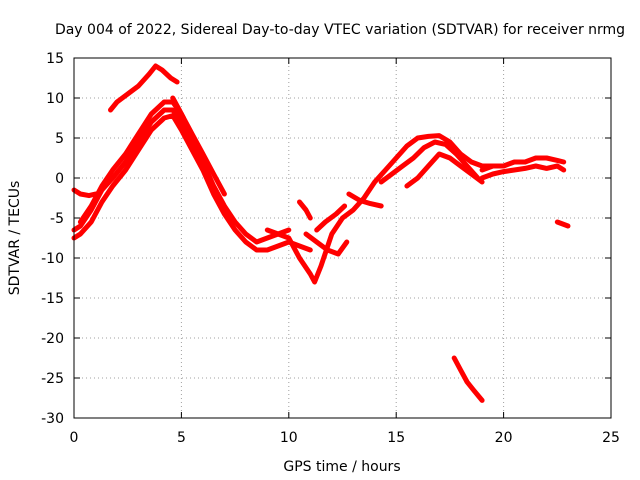  What do you see at coordinates (52, 259) in the screenshot?
I see `y-tick-label: -10` at bounding box center [52, 259].